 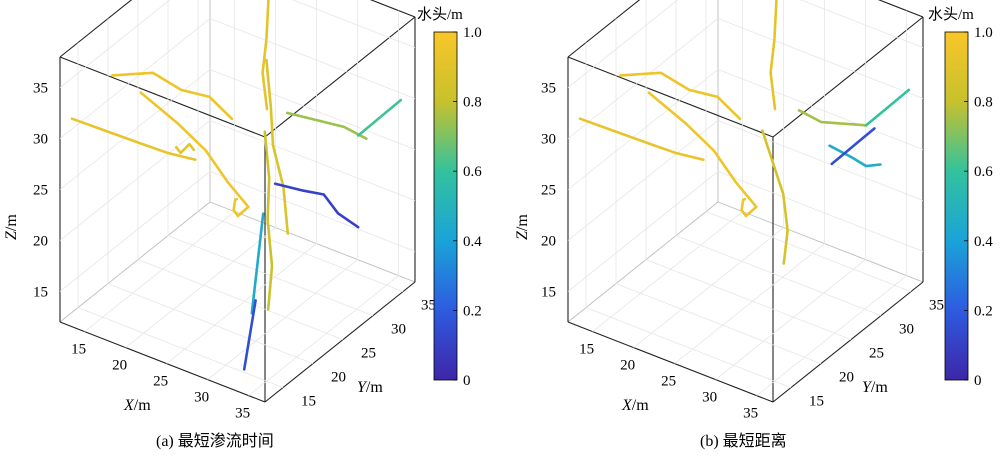 I want to click on panel-a-z-ticks: 15 20 25 30 35, so click(x=40, y=191).